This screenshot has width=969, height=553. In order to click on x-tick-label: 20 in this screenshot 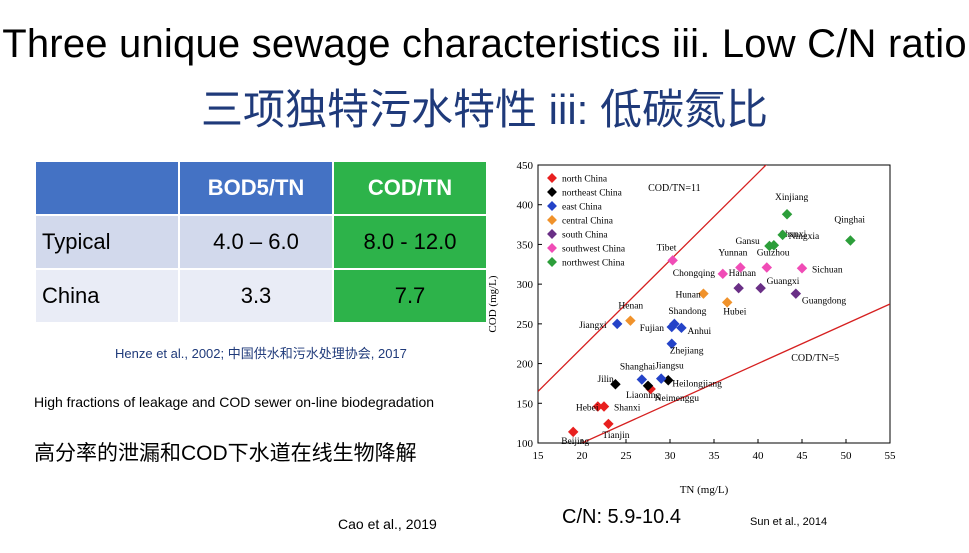, I will do `click(583, 456)`.